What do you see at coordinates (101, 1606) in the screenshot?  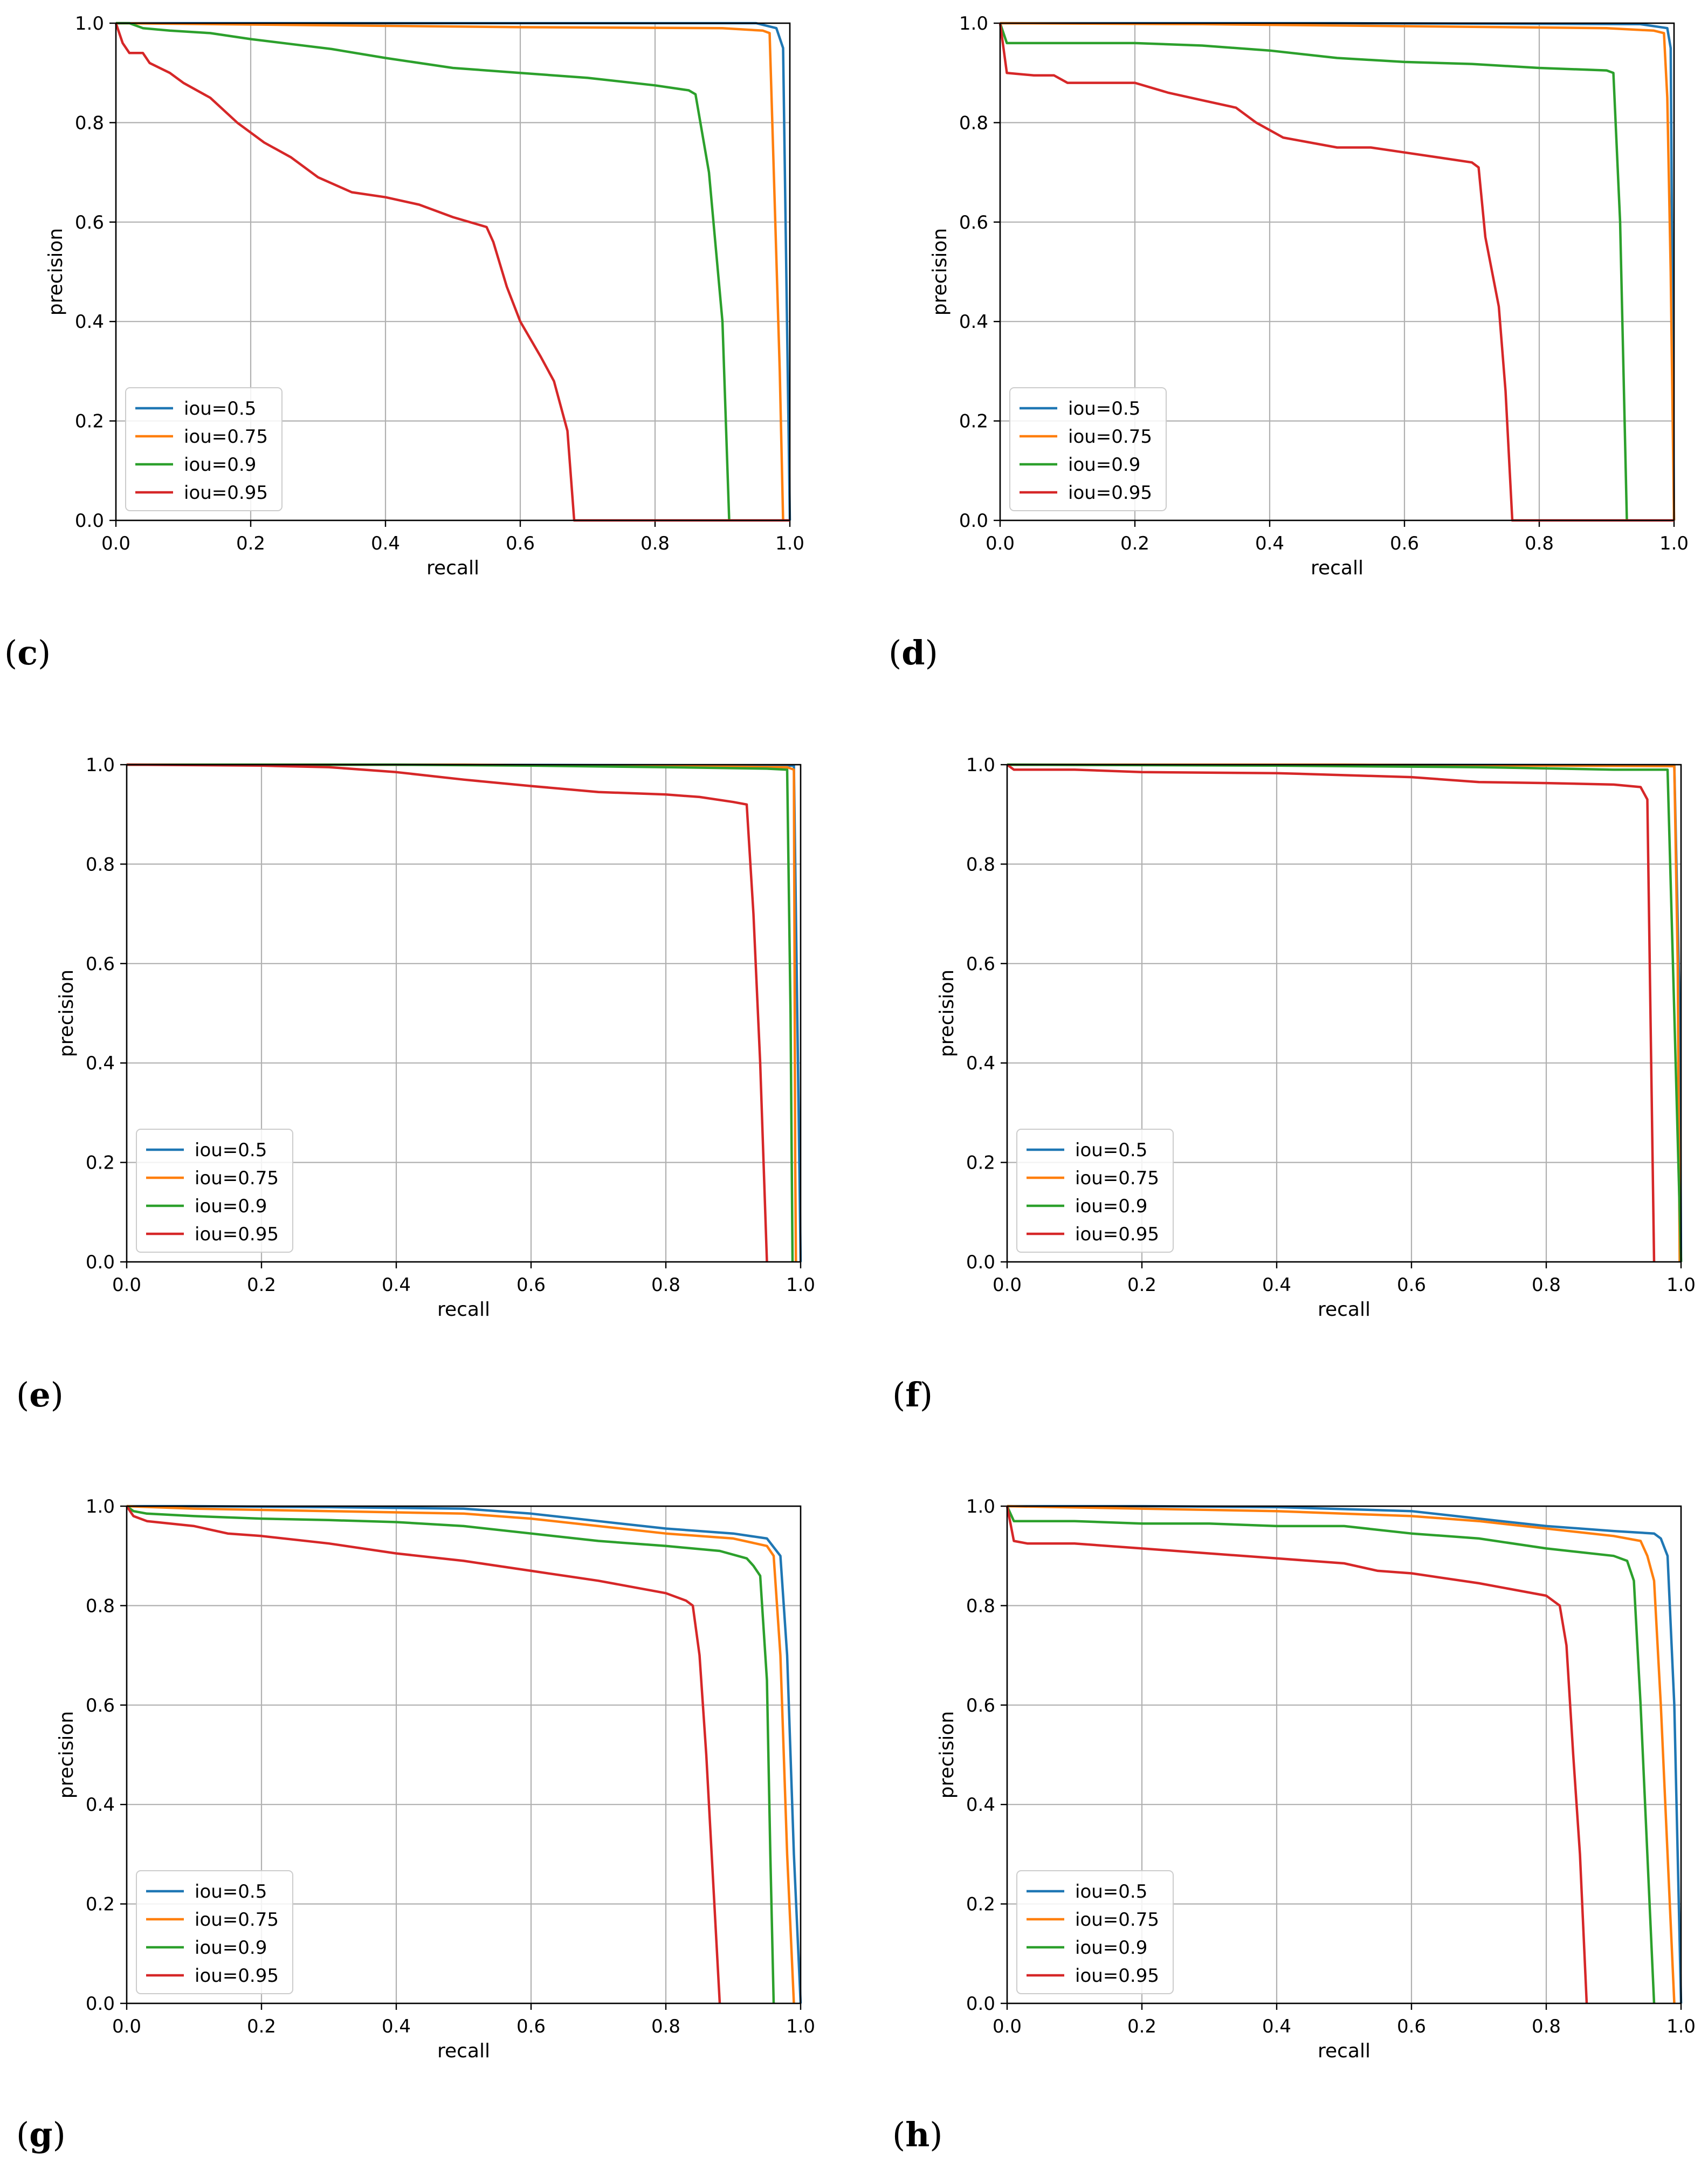 I see `y-tick-label: 0.8` at bounding box center [101, 1606].